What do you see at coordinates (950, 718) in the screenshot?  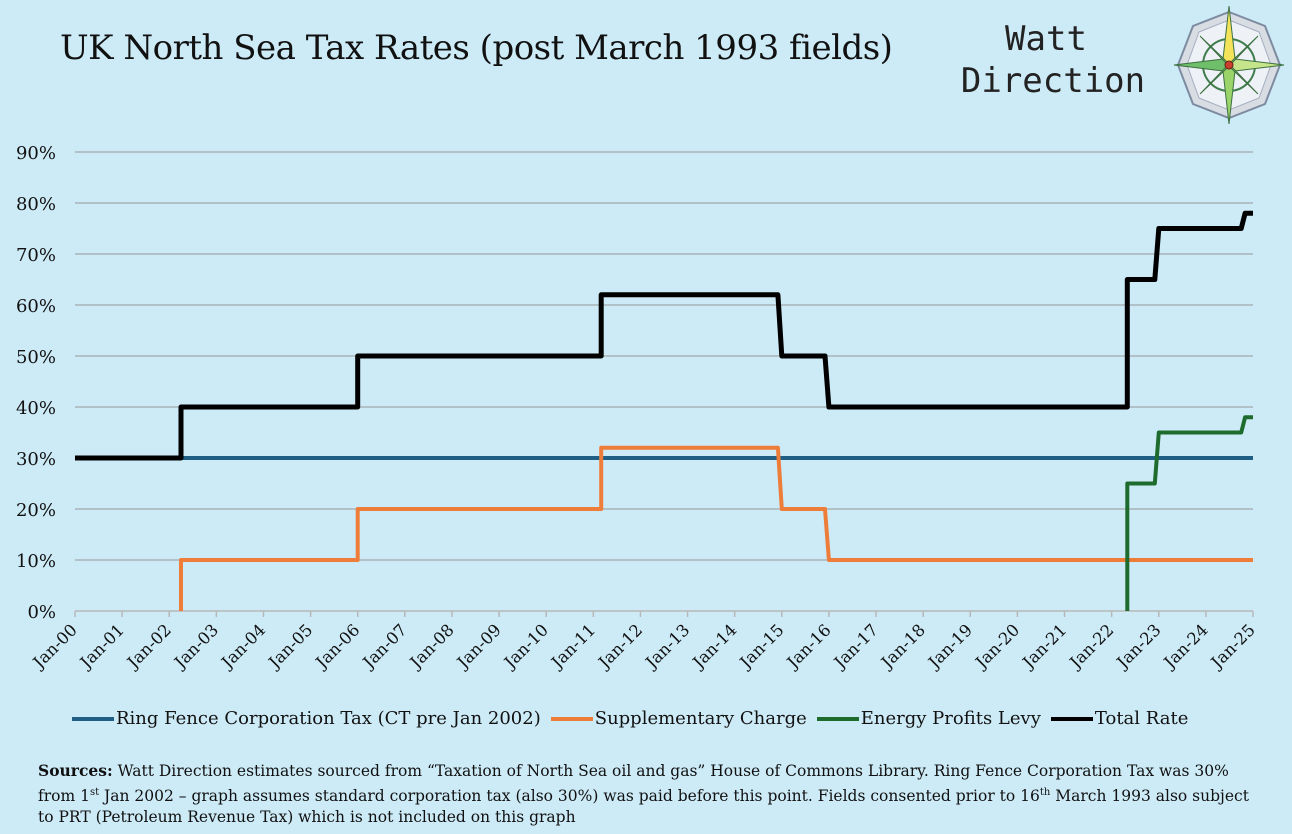 I see `legend-label: Energy Profits Levy` at bounding box center [950, 718].